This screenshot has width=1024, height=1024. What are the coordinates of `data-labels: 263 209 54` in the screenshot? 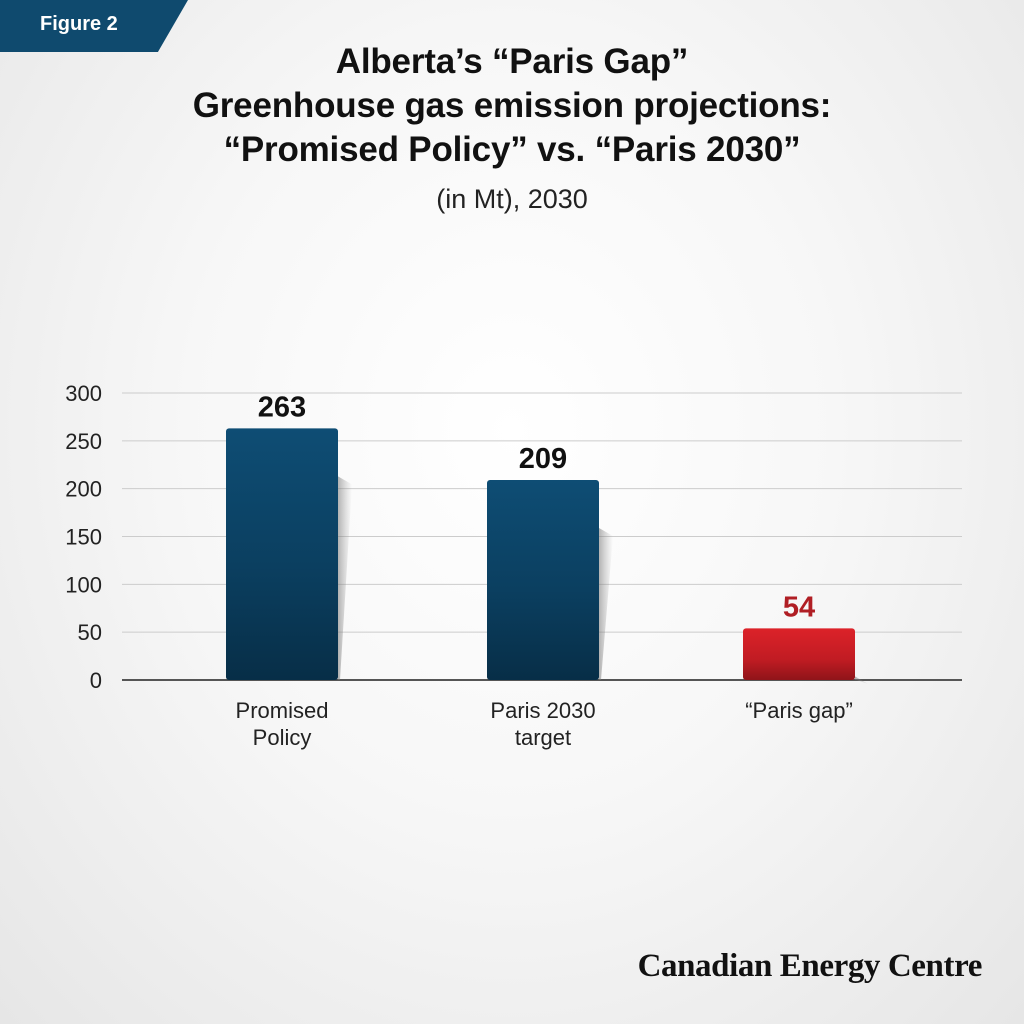 It's located at (536, 507).